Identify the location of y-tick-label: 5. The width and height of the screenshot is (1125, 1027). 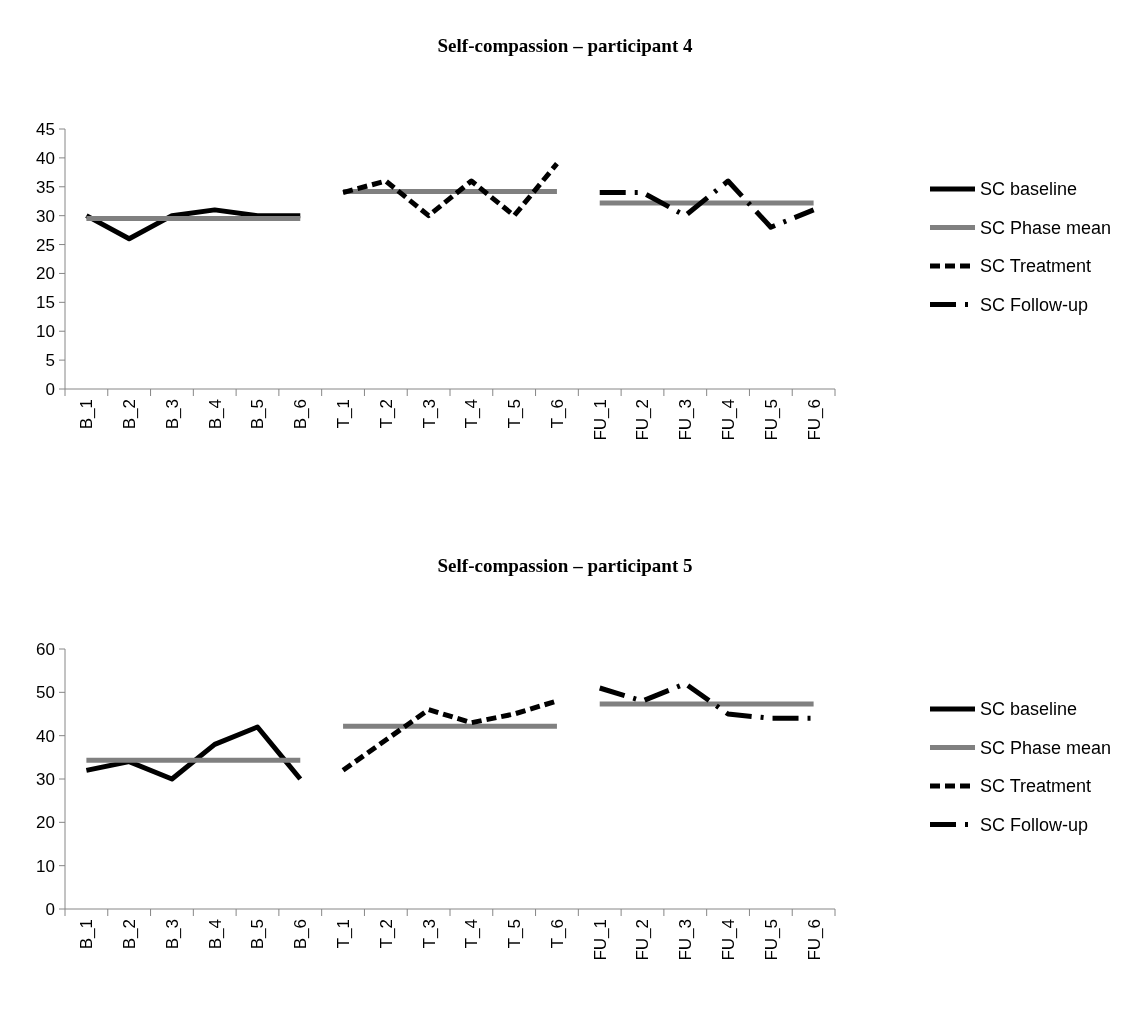
(50, 361).